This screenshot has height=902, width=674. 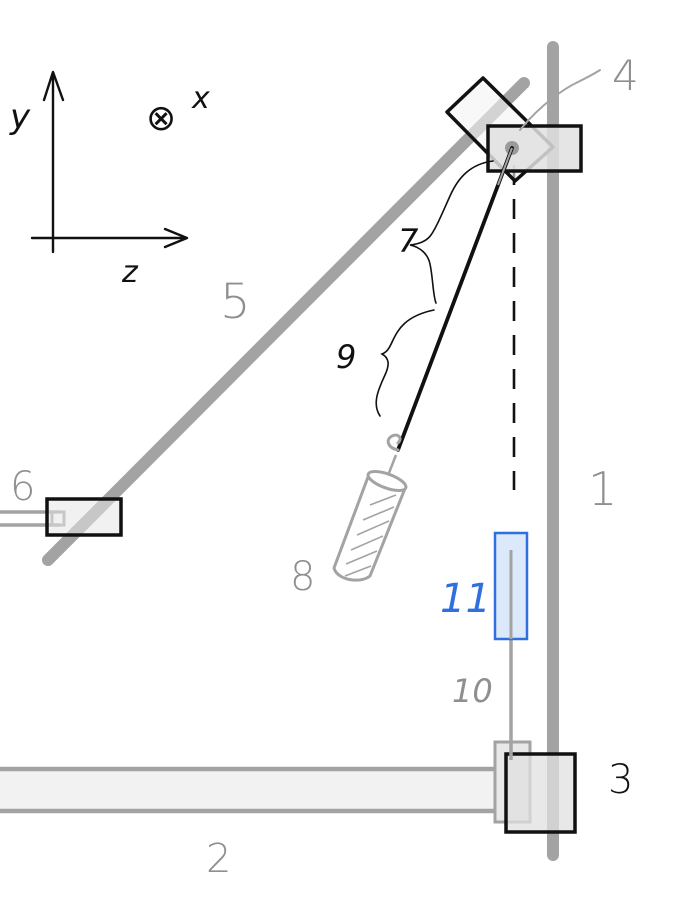 I want to click on weight-hatching, so click(x=370, y=535).